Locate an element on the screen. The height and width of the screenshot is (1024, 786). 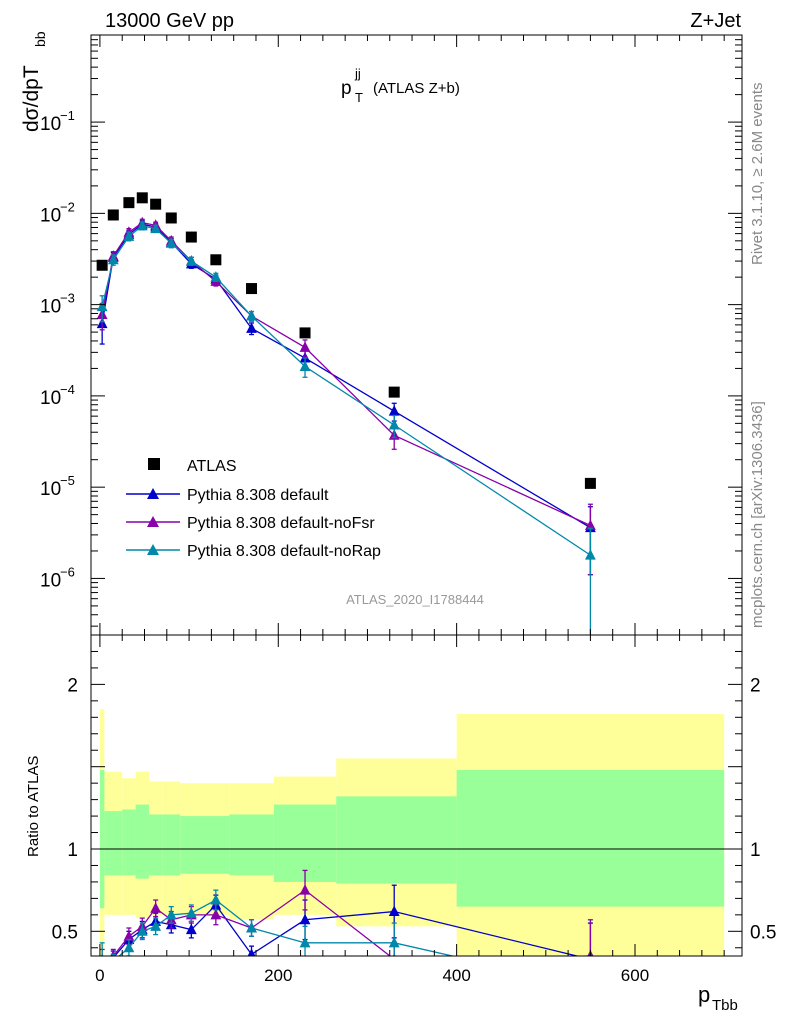
x-axis-label-sub: Tbb is located at coordinates (725, 1005).